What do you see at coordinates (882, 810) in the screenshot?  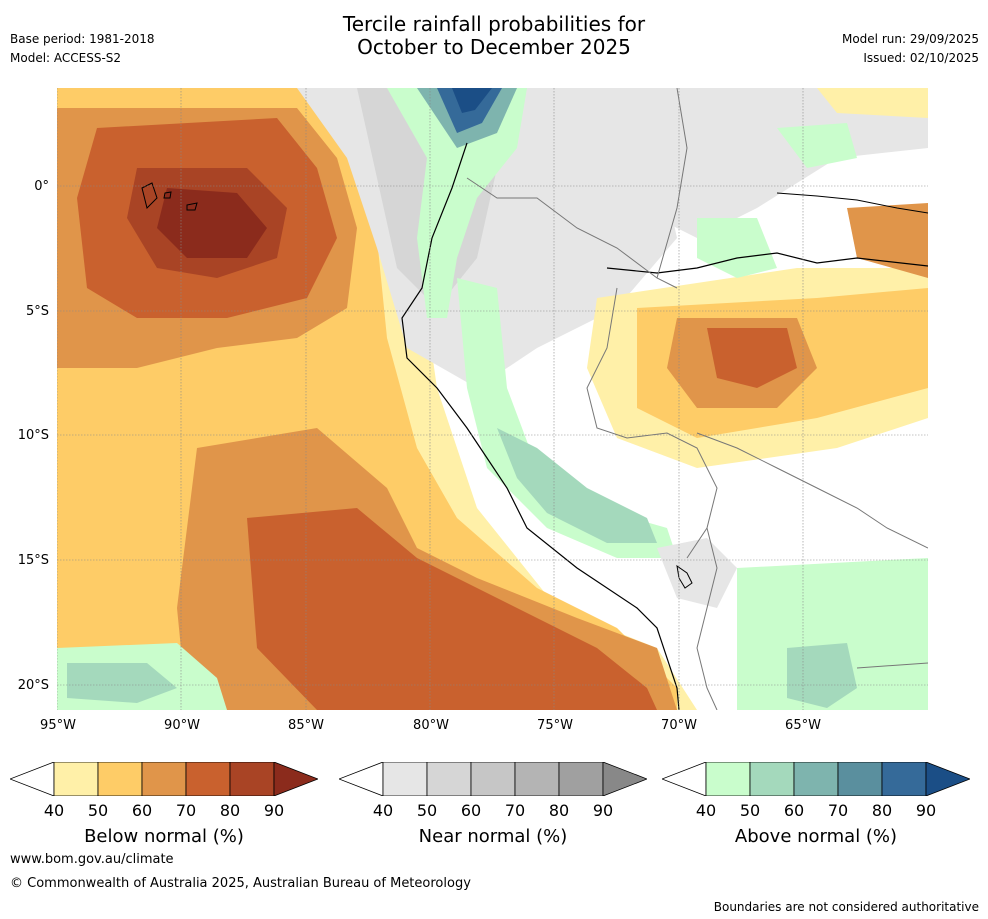 I see `tick-above-80: 80` at bounding box center [882, 810].